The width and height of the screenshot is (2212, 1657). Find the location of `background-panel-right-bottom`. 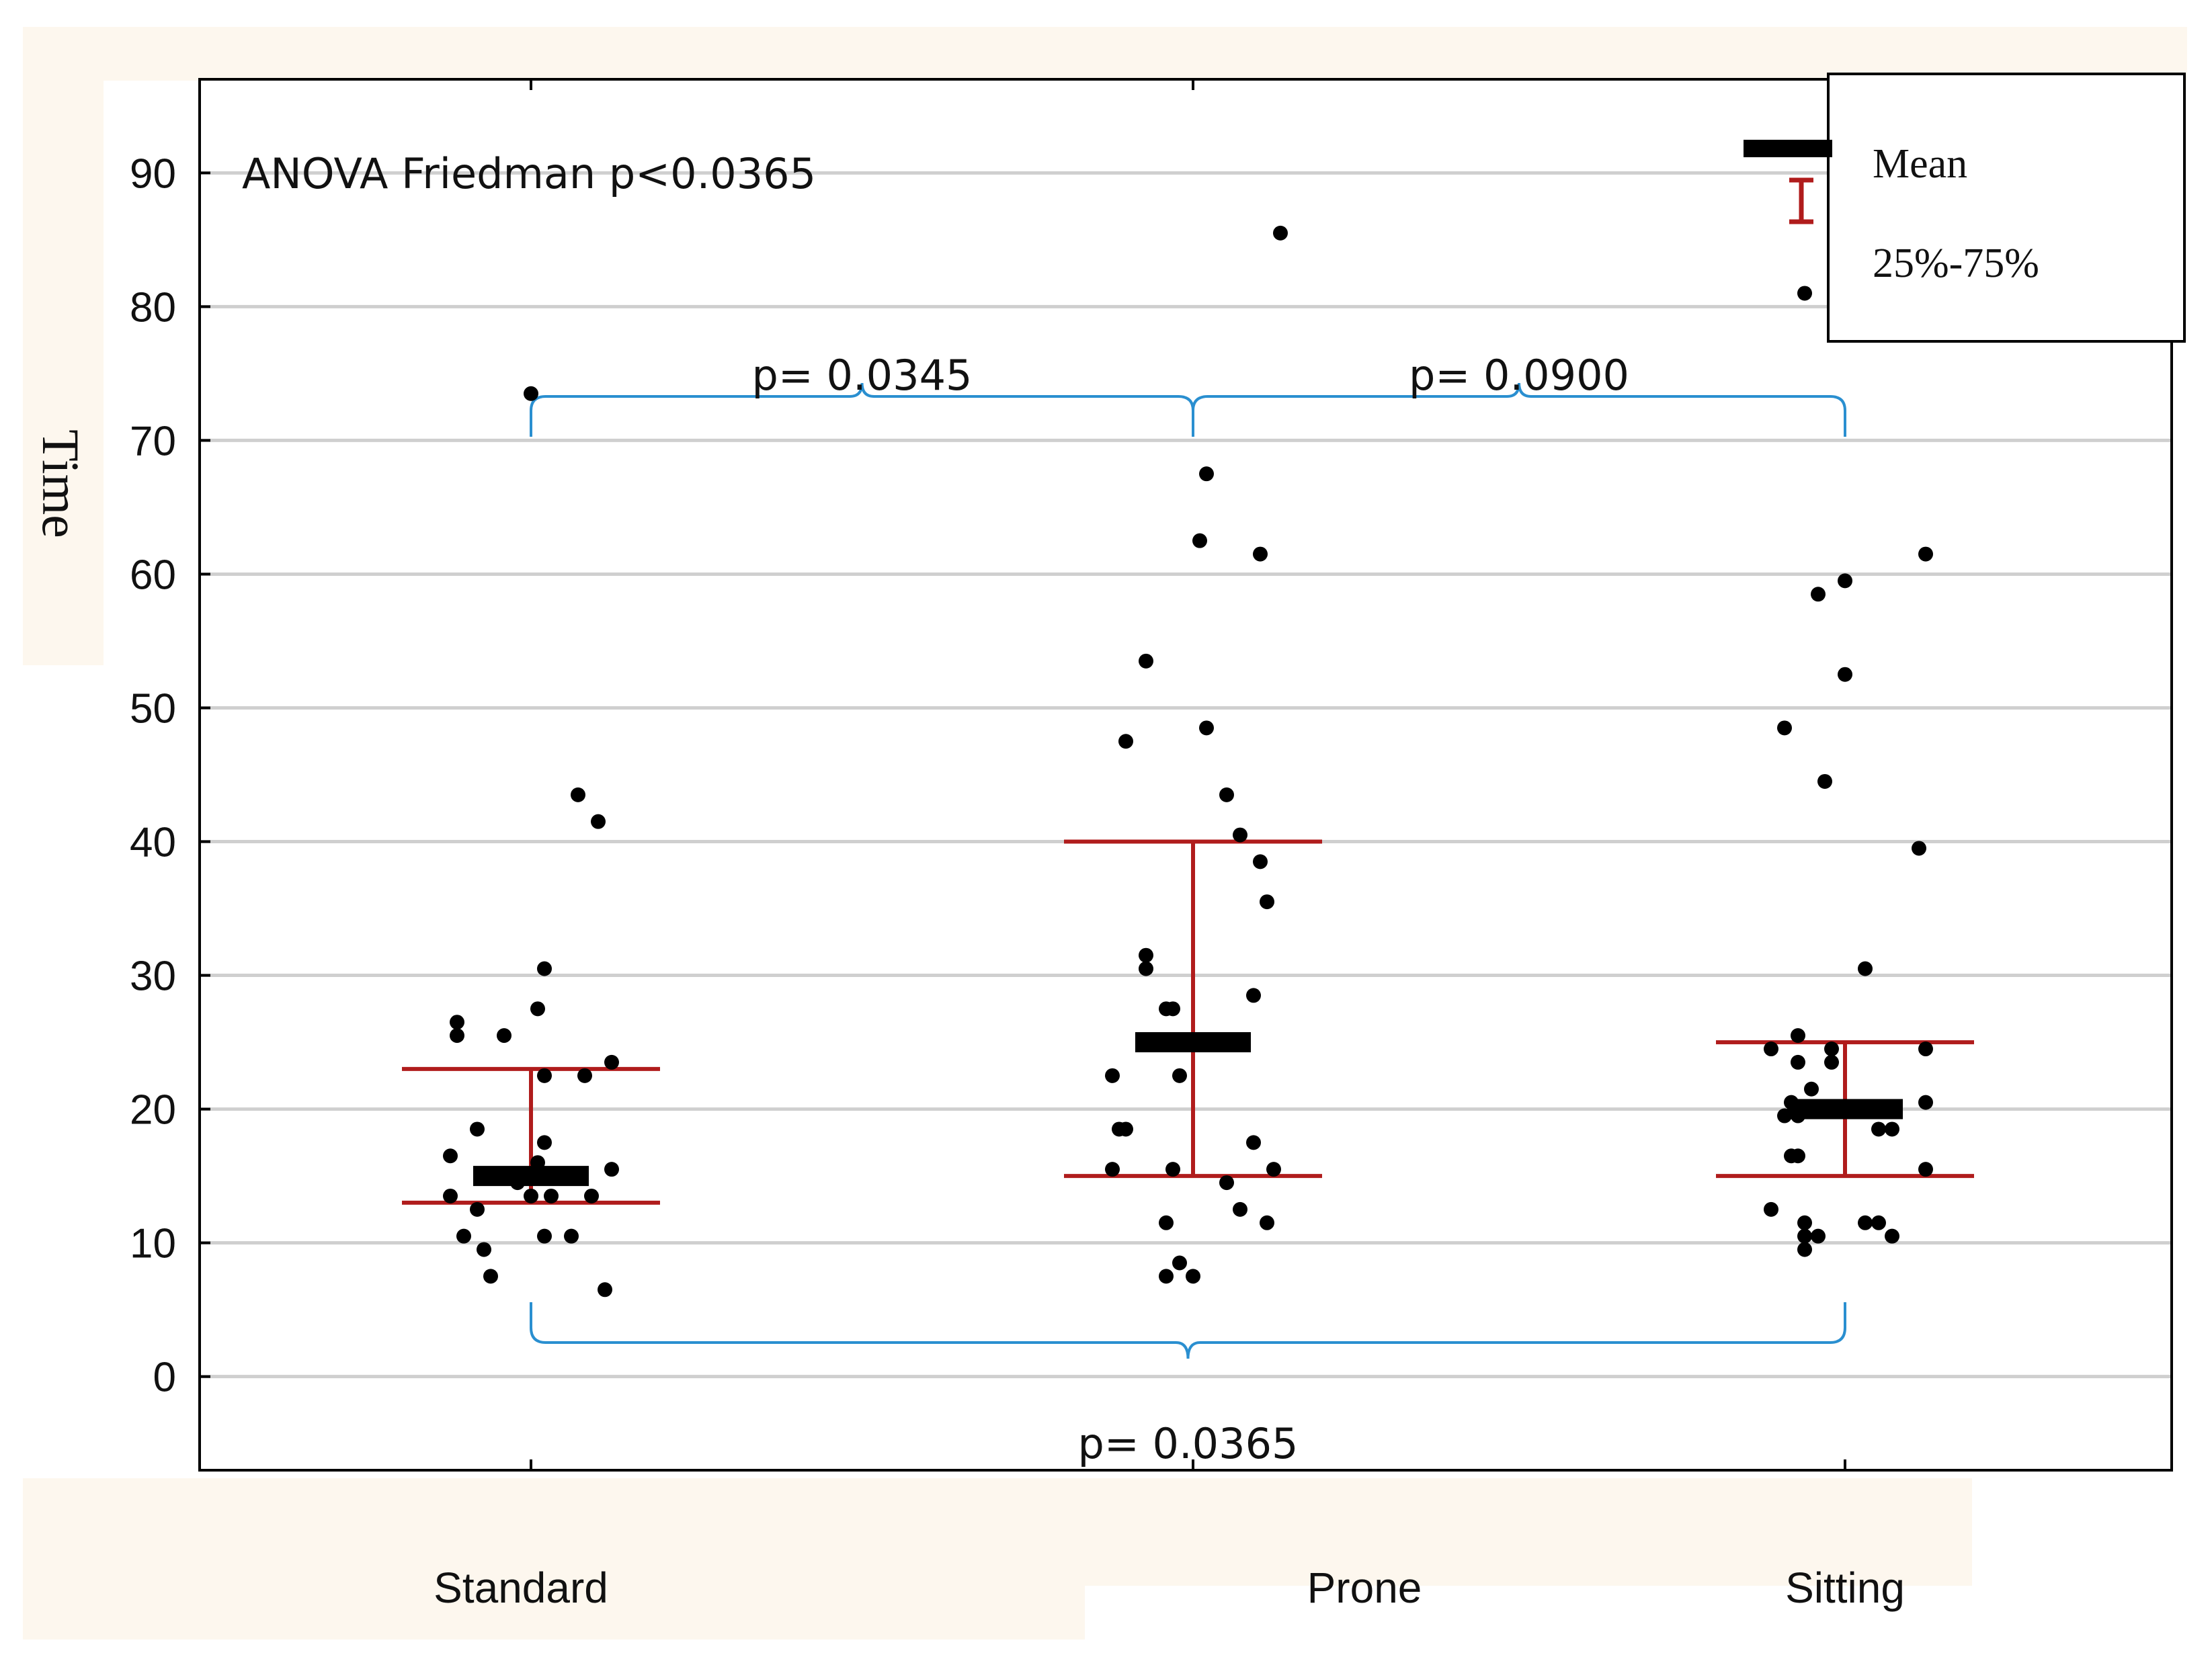

background-panel-right-bottom is located at coordinates (1528, 1532).